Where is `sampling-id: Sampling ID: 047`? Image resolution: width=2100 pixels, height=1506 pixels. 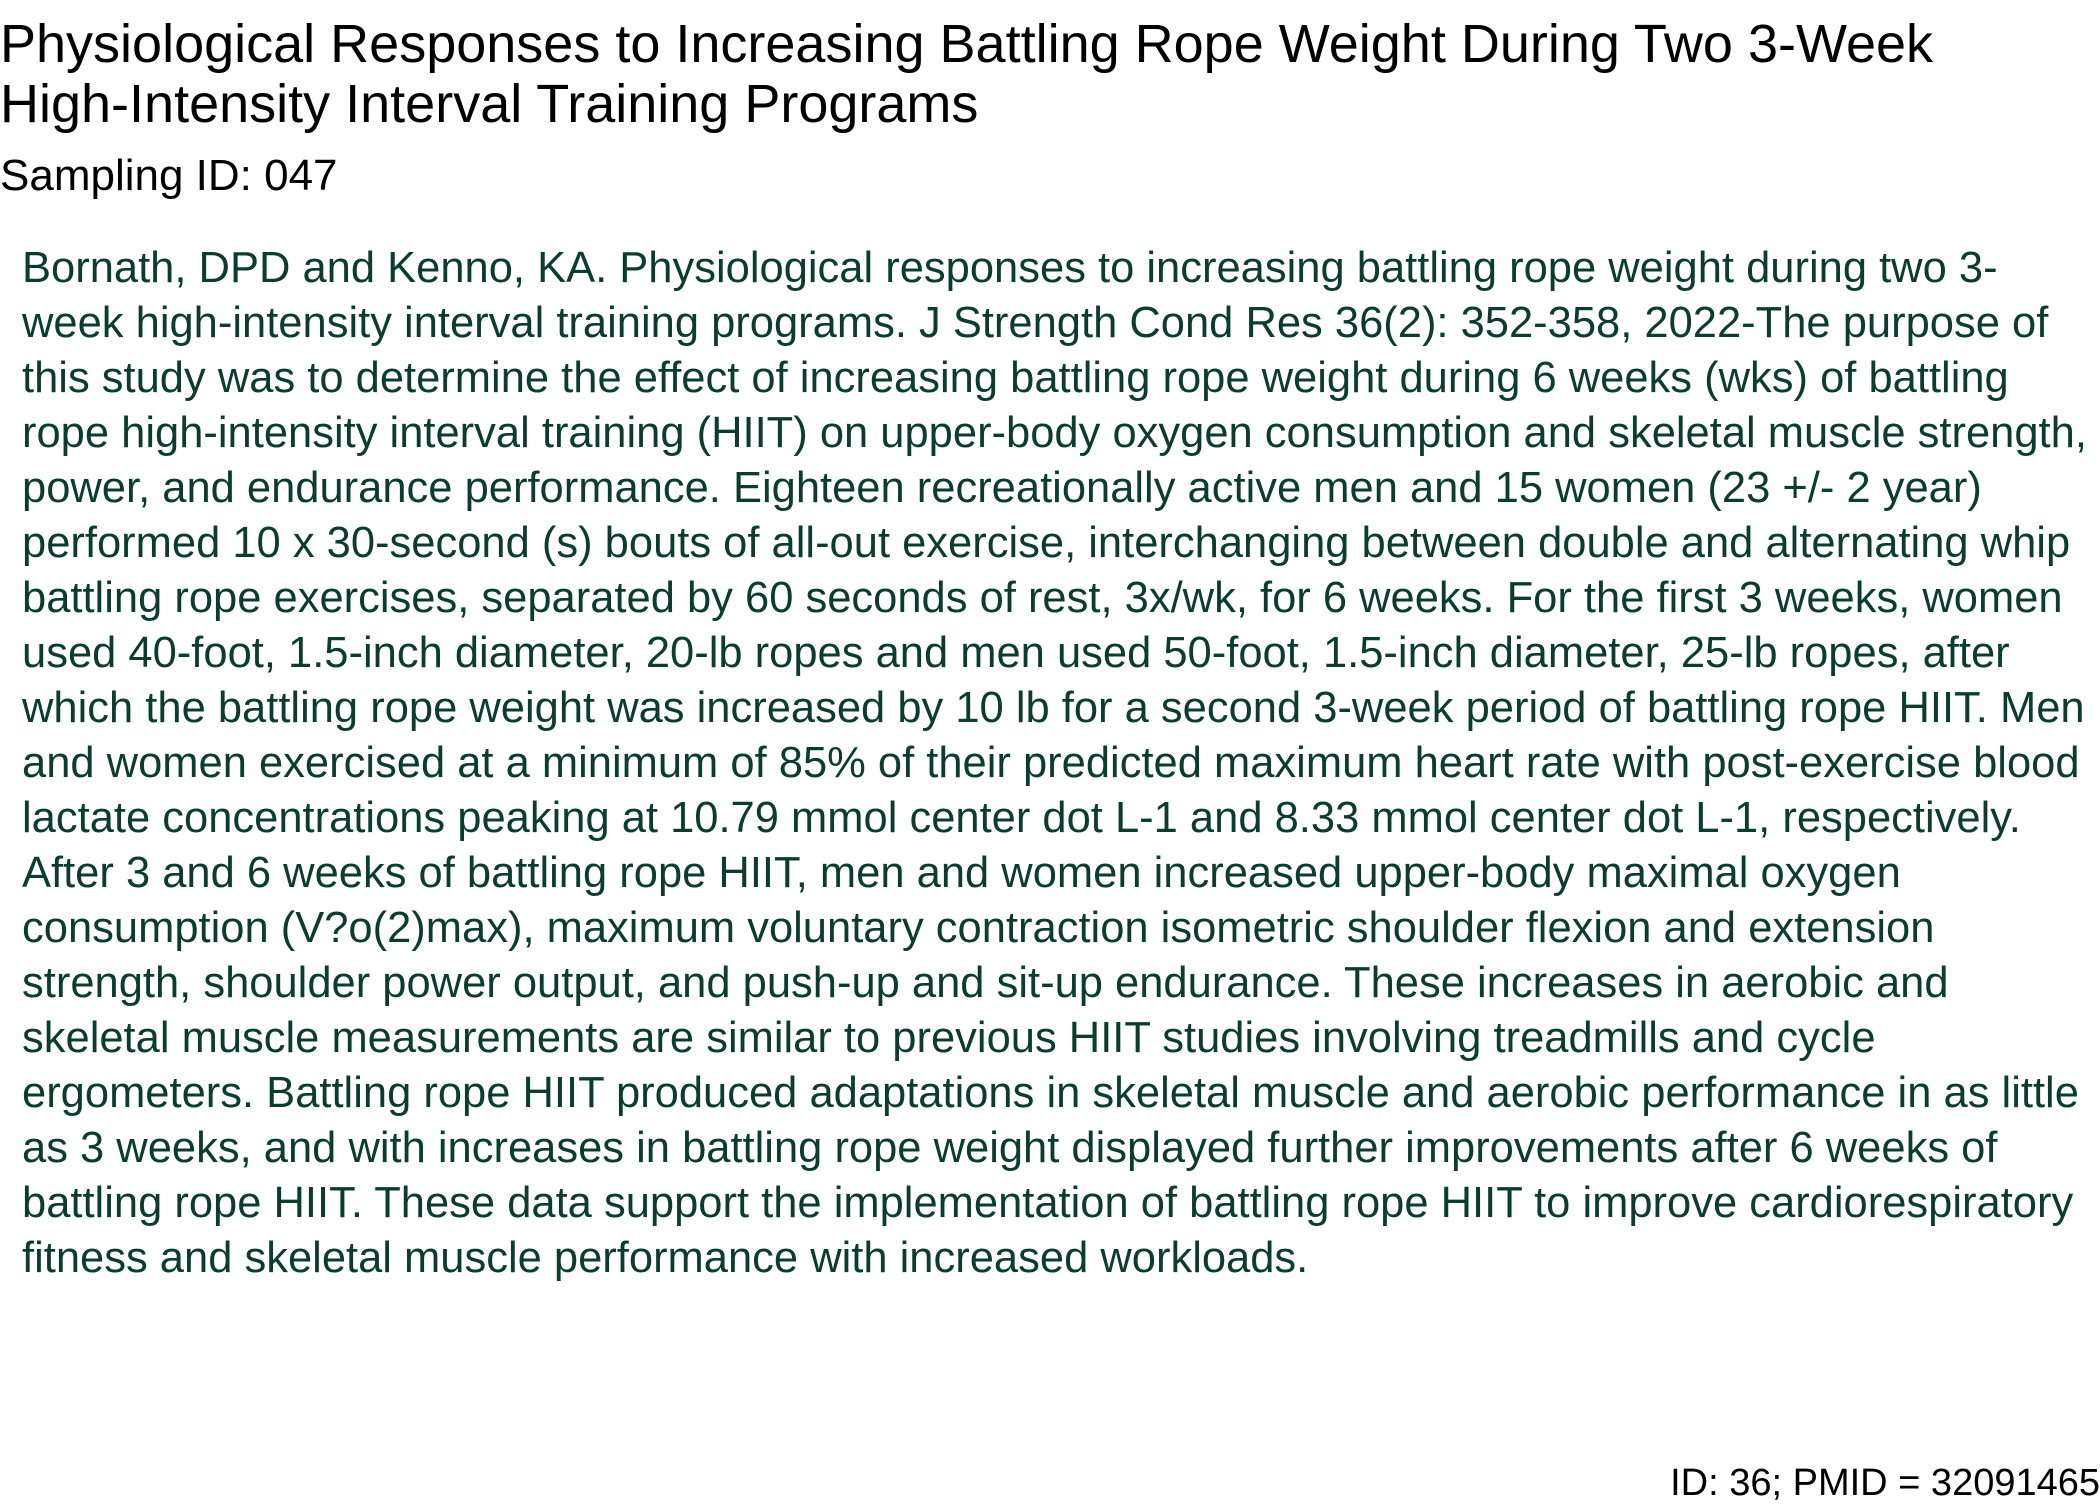 sampling-id: Sampling ID: 047 is located at coordinates (169, 175).